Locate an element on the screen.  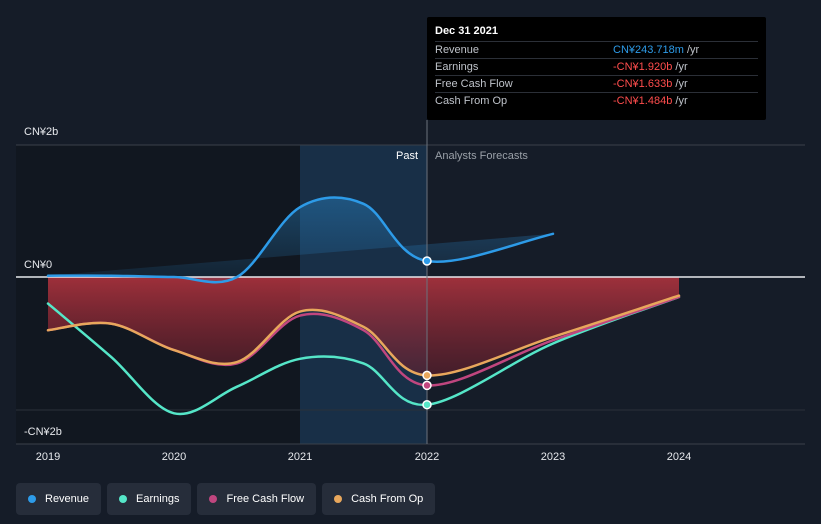
forecast-label: Analysts Forecasts is located at coordinates (481, 156).